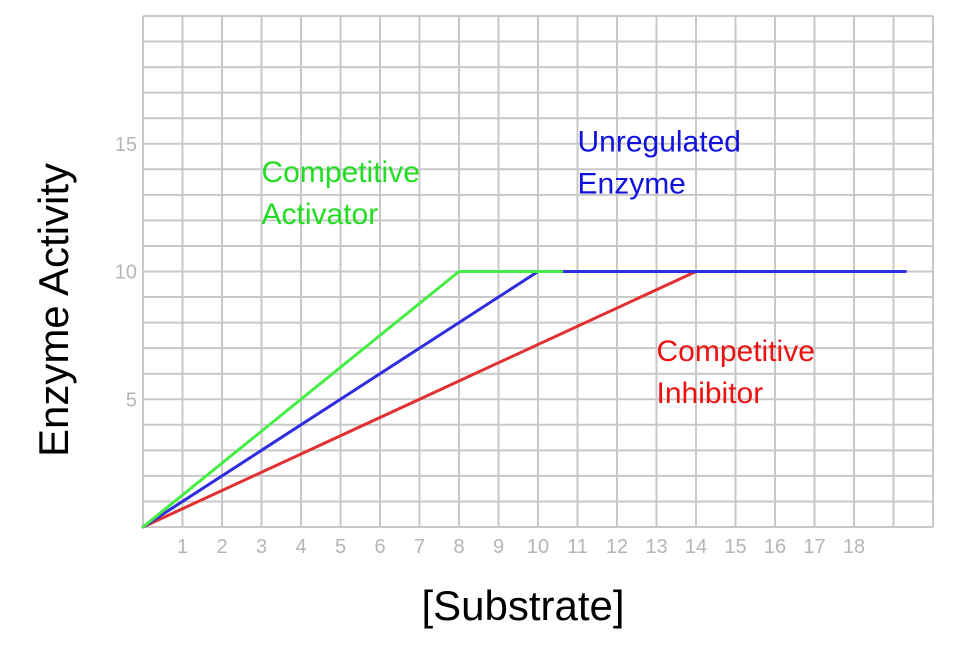 This screenshot has width=958, height=662. What do you see at coordinates (261, 547) in the screenshot?
I see `x-tick-label: 3` at bounding box center [261, 547].